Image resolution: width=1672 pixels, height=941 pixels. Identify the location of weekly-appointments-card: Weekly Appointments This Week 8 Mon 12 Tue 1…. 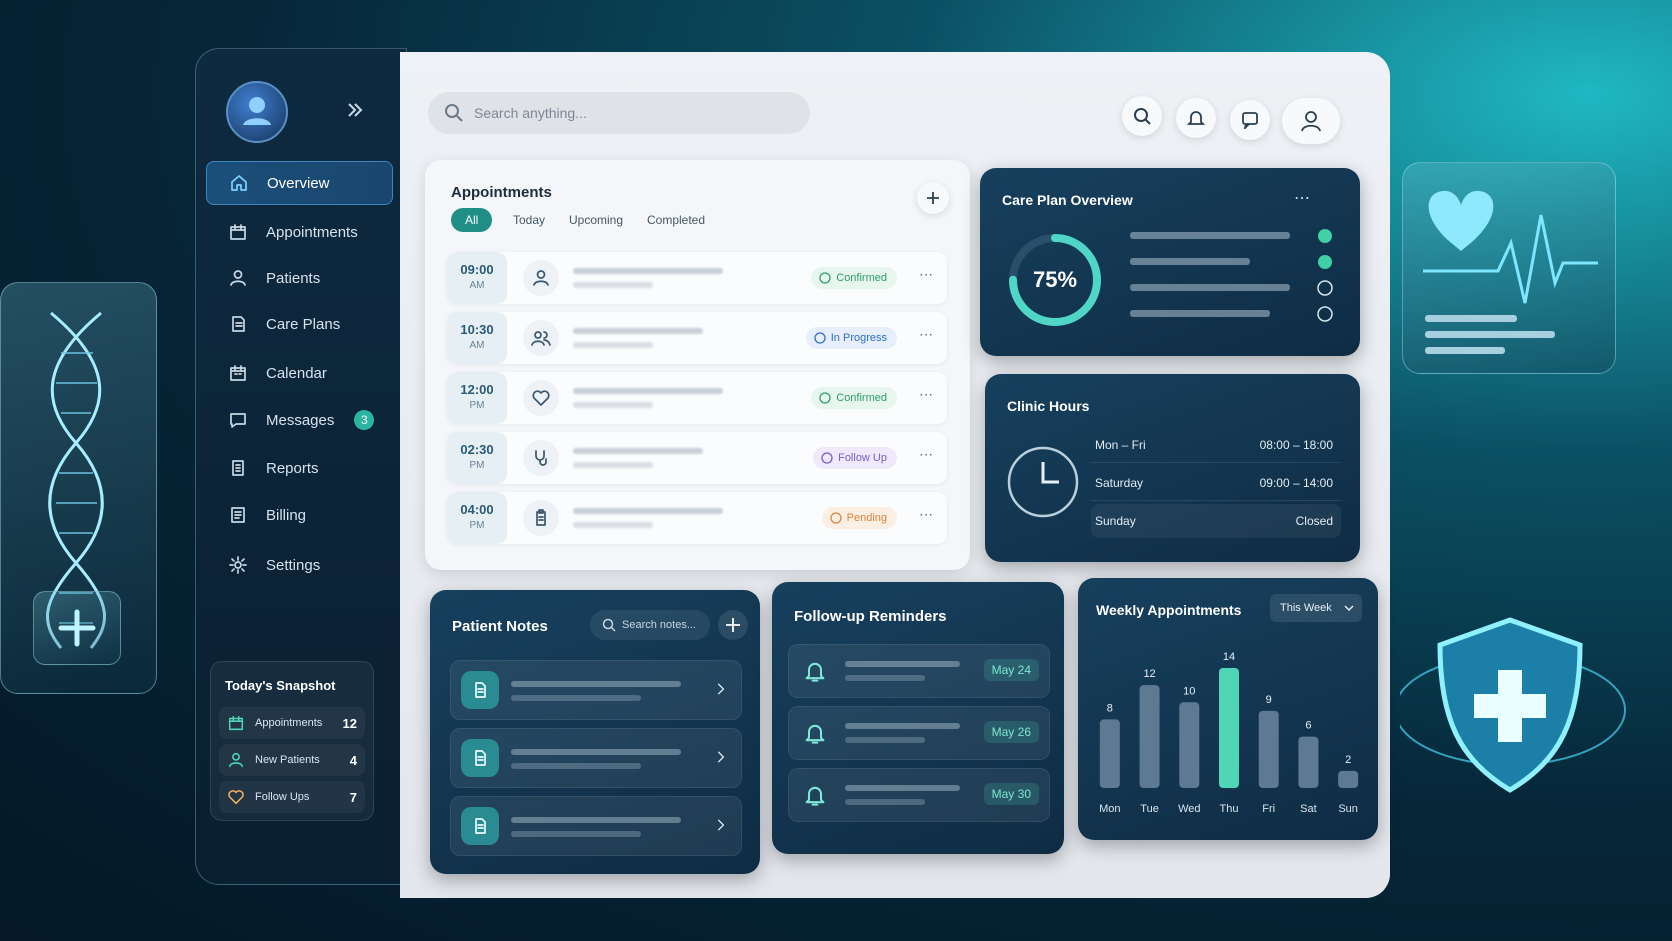
(1228, 709).